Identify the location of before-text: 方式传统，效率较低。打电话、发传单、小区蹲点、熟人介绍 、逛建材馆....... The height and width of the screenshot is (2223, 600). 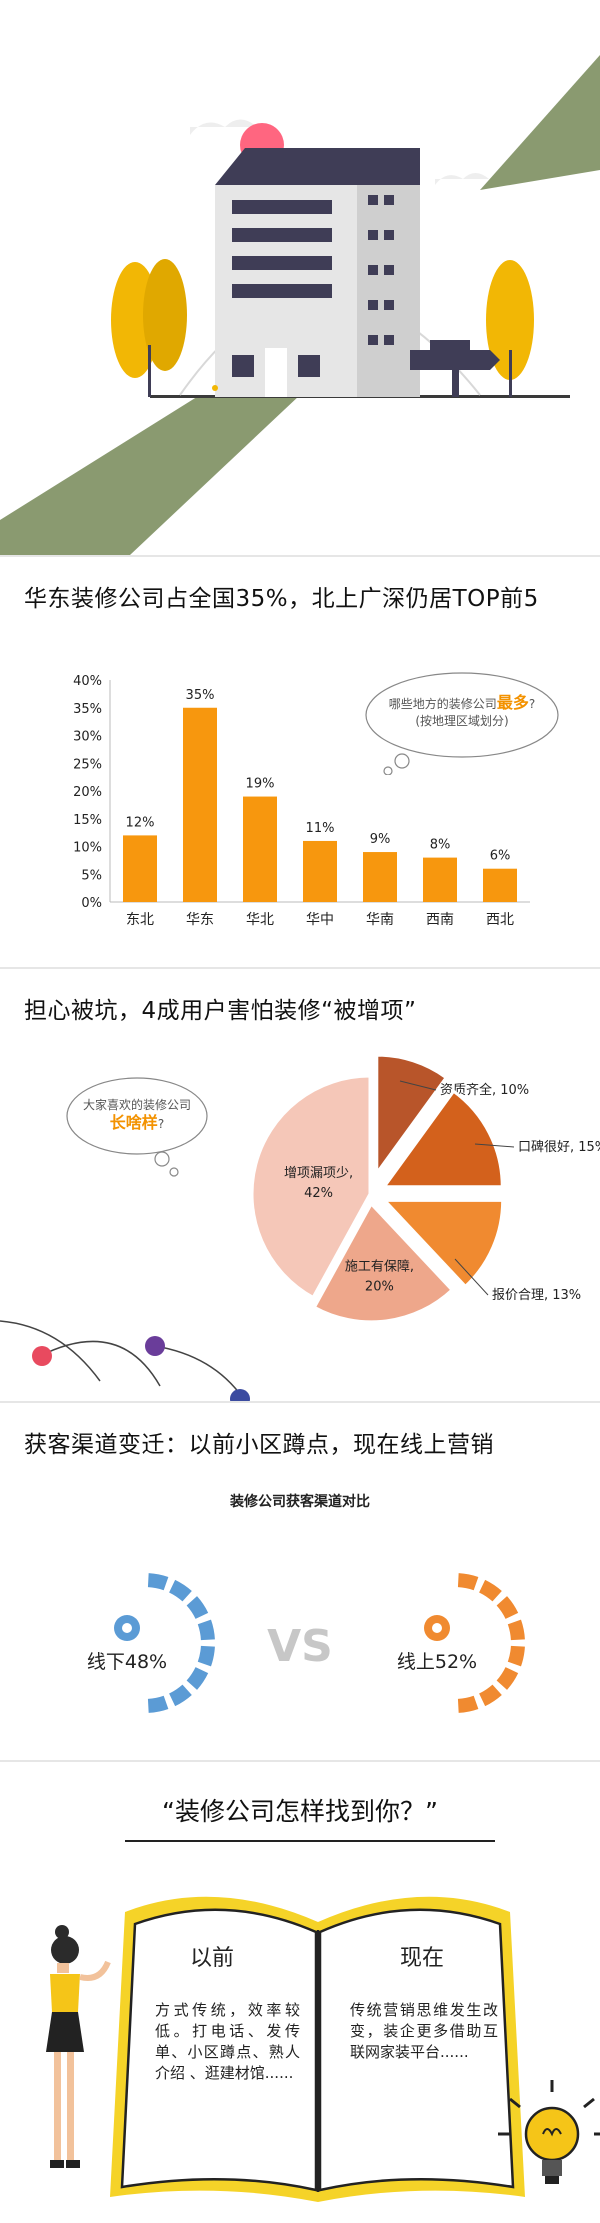
(227, 2041).